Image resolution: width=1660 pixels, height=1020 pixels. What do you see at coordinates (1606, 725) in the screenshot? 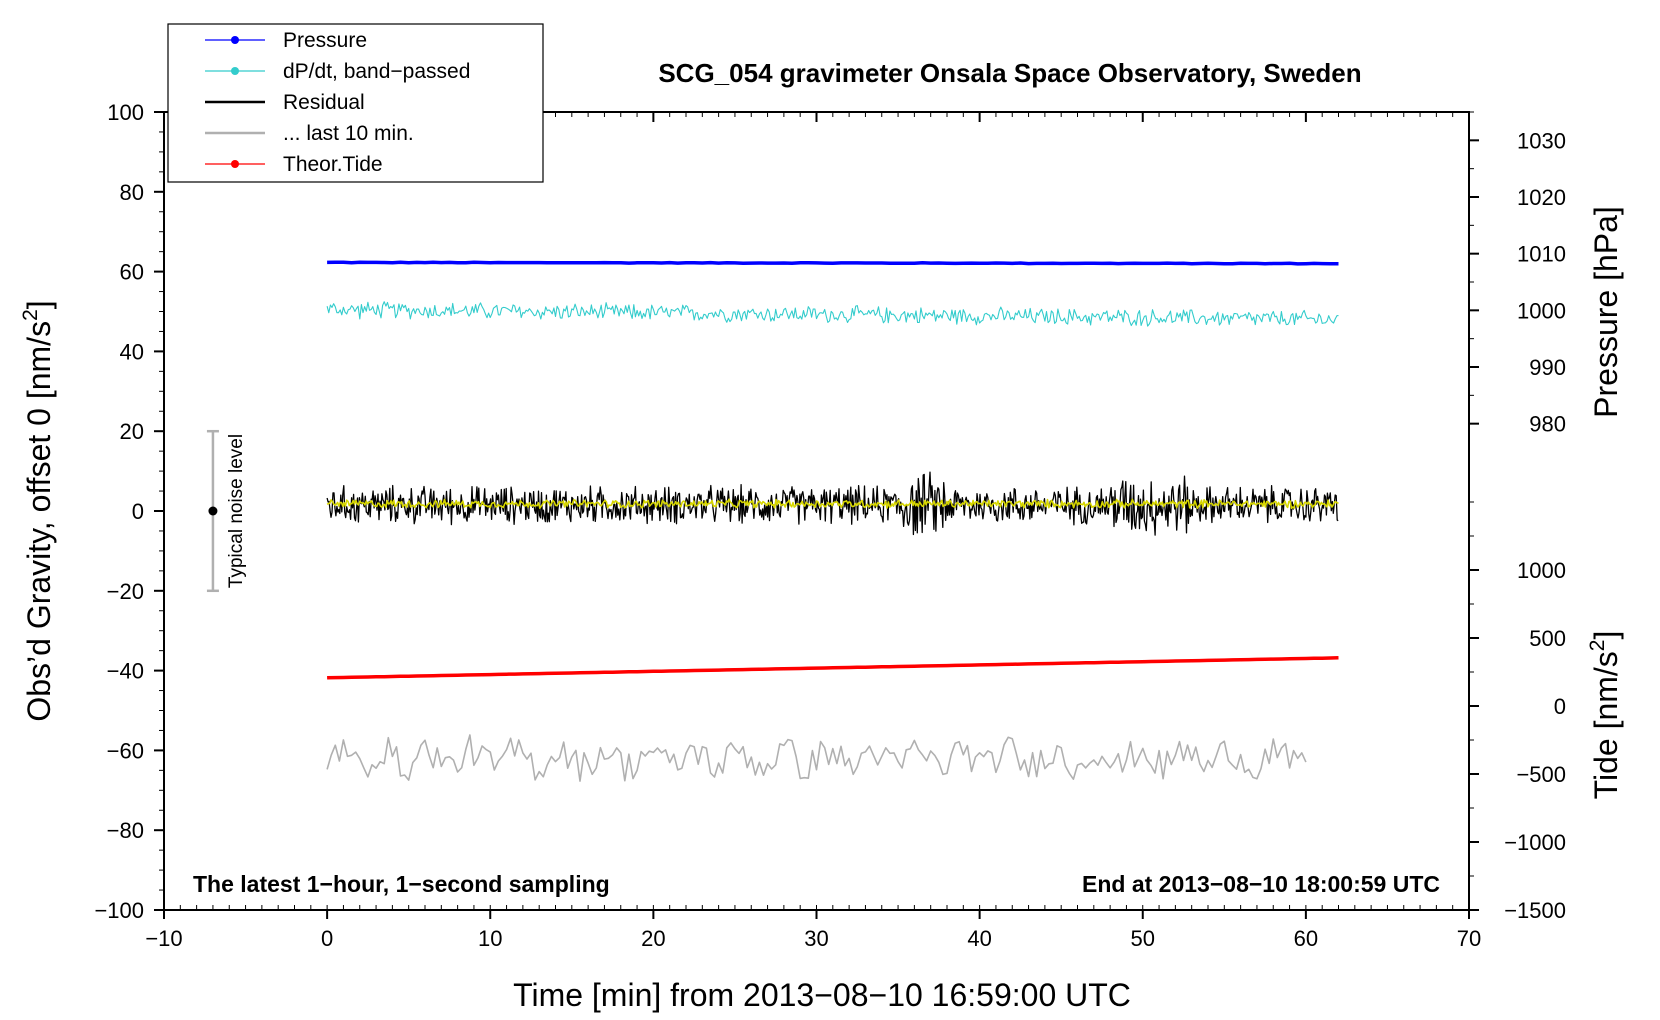
I see `tide-axis-title-main: Tide [nm/s` at bounding box center [1606, 725].